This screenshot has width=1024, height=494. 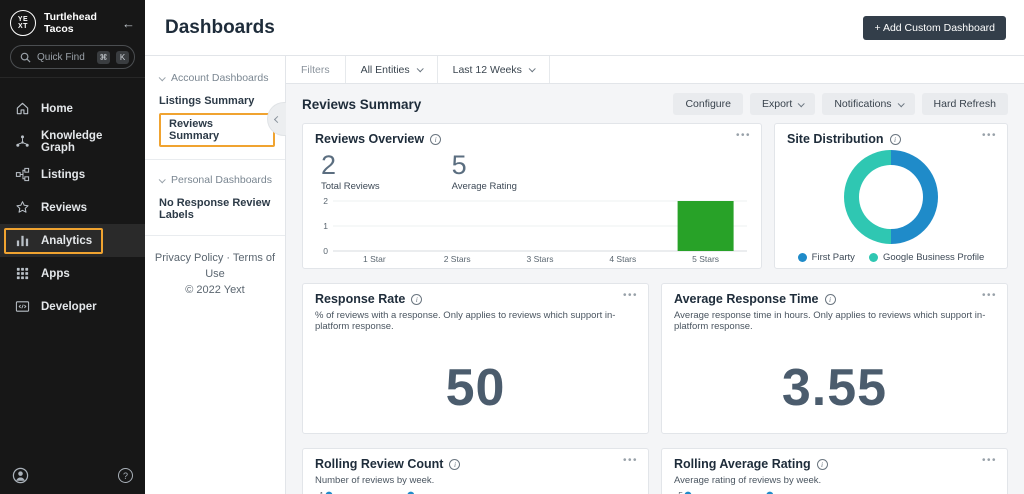 What do you see at coordinates (64, 207) in the screenshot?
I see `sidebar-item-label: Reviews` at bounding box center [64, 207].